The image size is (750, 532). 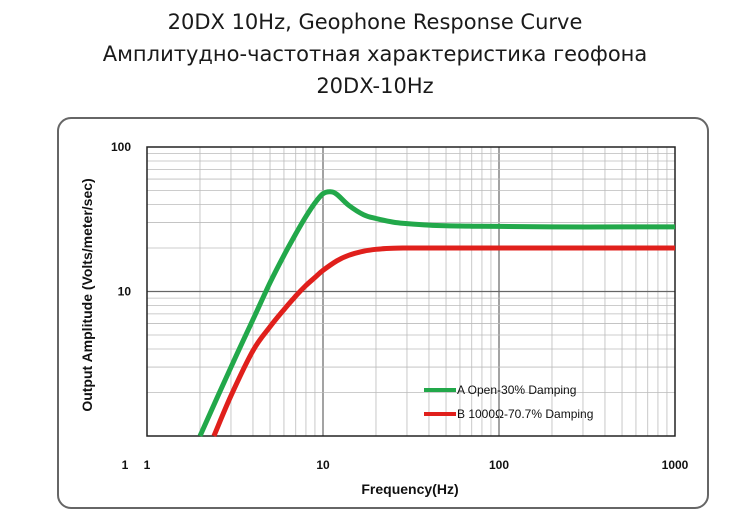 I want to click on x-tick-label: 1000, so click(x=675, y=465).